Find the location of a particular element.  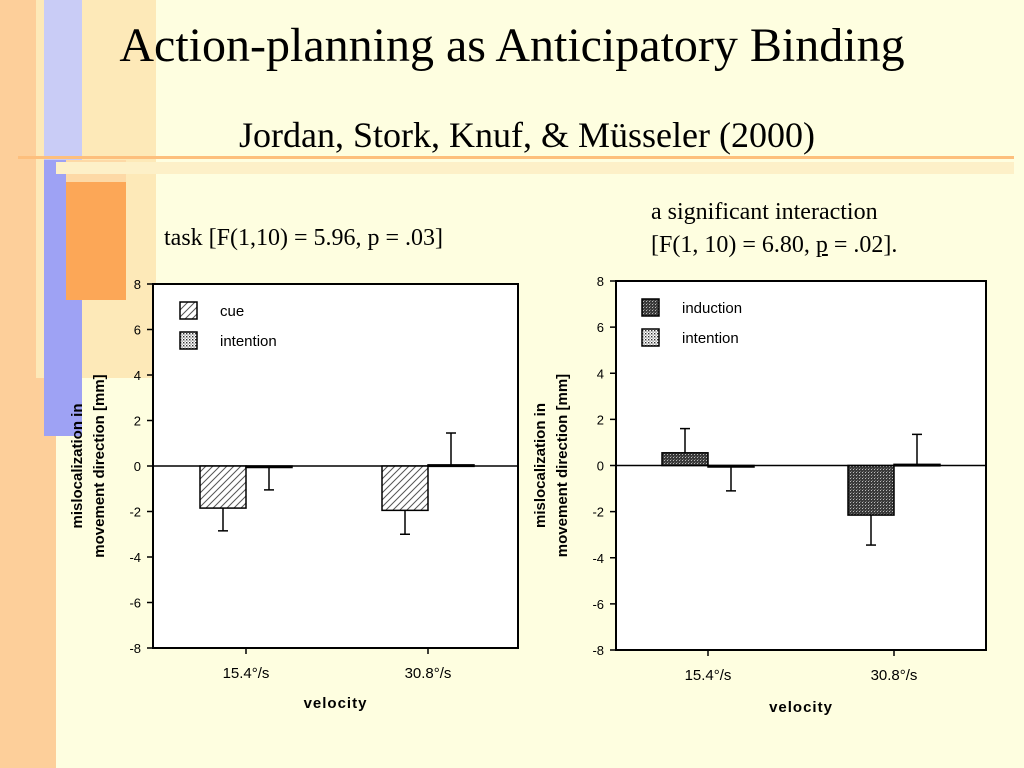

left-stat-text: task [F(1,10) = 5.96, p = .03] is located at coordinates (304, 238).